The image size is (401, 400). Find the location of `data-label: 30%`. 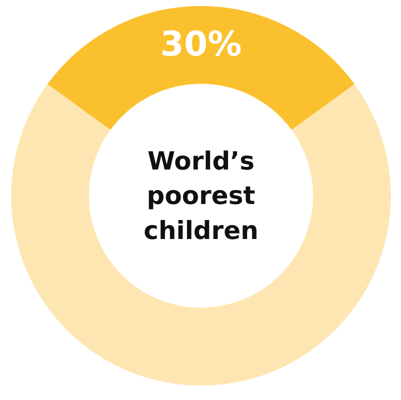

data-label: 30% is located at coordinates (201, 44).